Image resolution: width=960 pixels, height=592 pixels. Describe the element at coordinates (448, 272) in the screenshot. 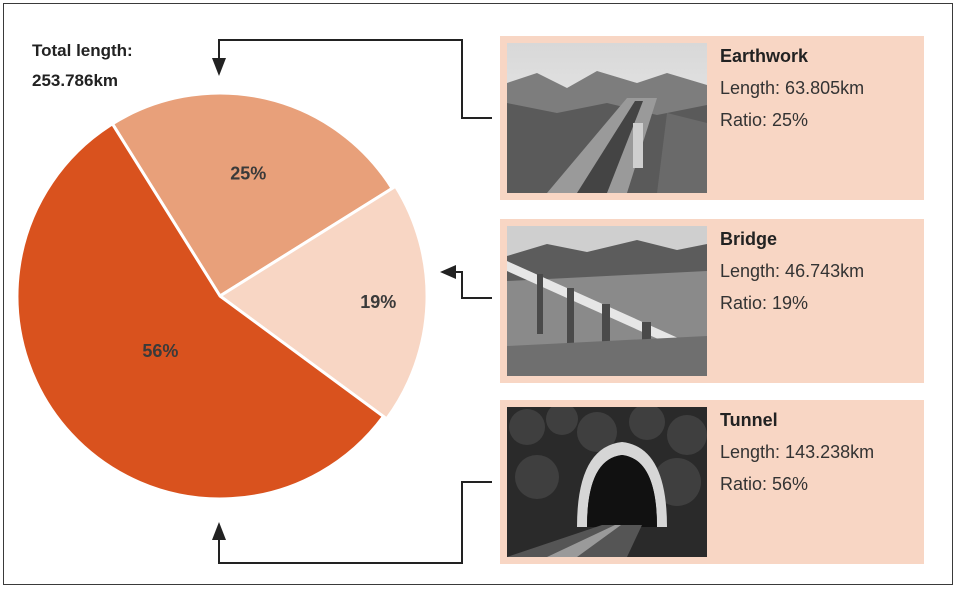

I see `bridge-arrow-head` at that location.